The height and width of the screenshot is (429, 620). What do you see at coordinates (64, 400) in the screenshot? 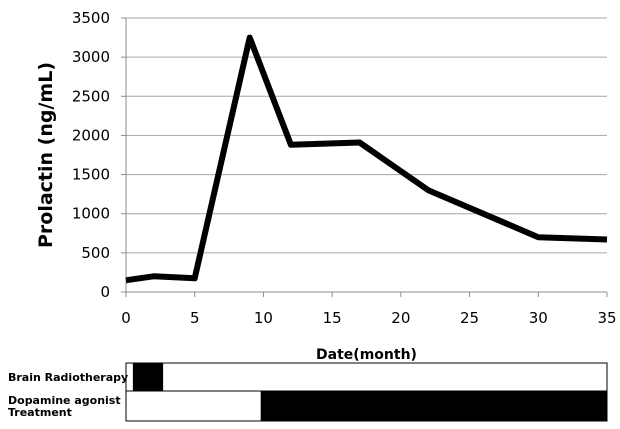
I see `treatment-label: Dopamine agonist` at bounding box center [64, 400].